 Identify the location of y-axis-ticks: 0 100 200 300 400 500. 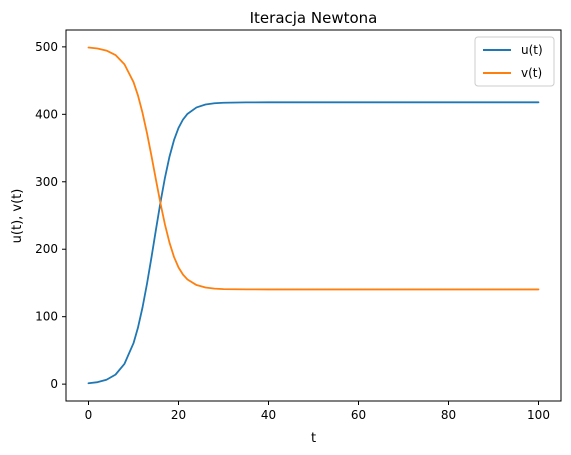
(50, 215).